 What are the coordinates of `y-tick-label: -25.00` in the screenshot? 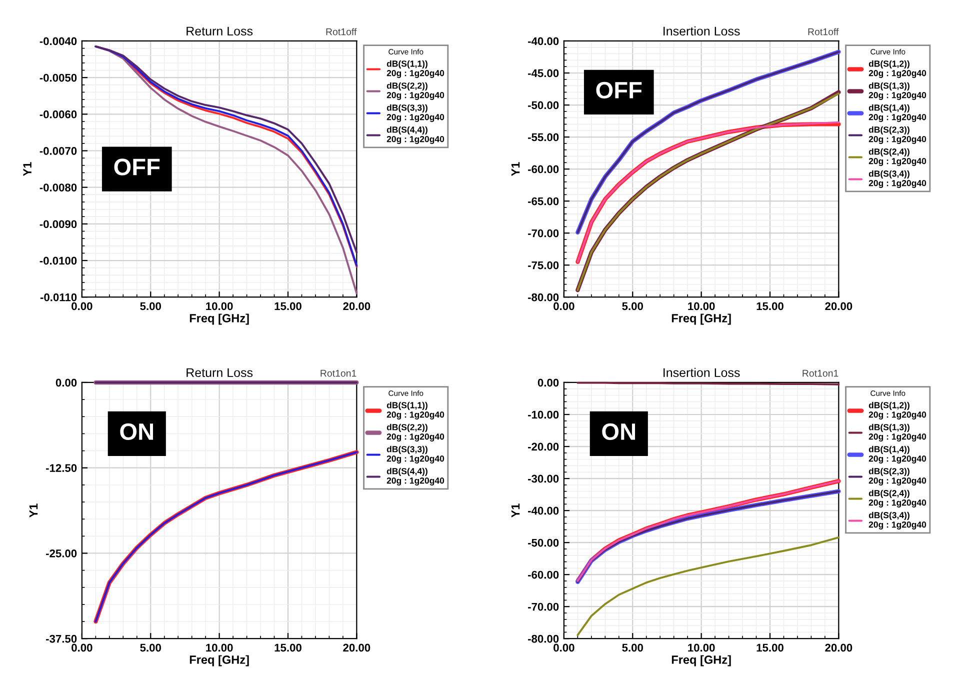 It's located at (61, 553).